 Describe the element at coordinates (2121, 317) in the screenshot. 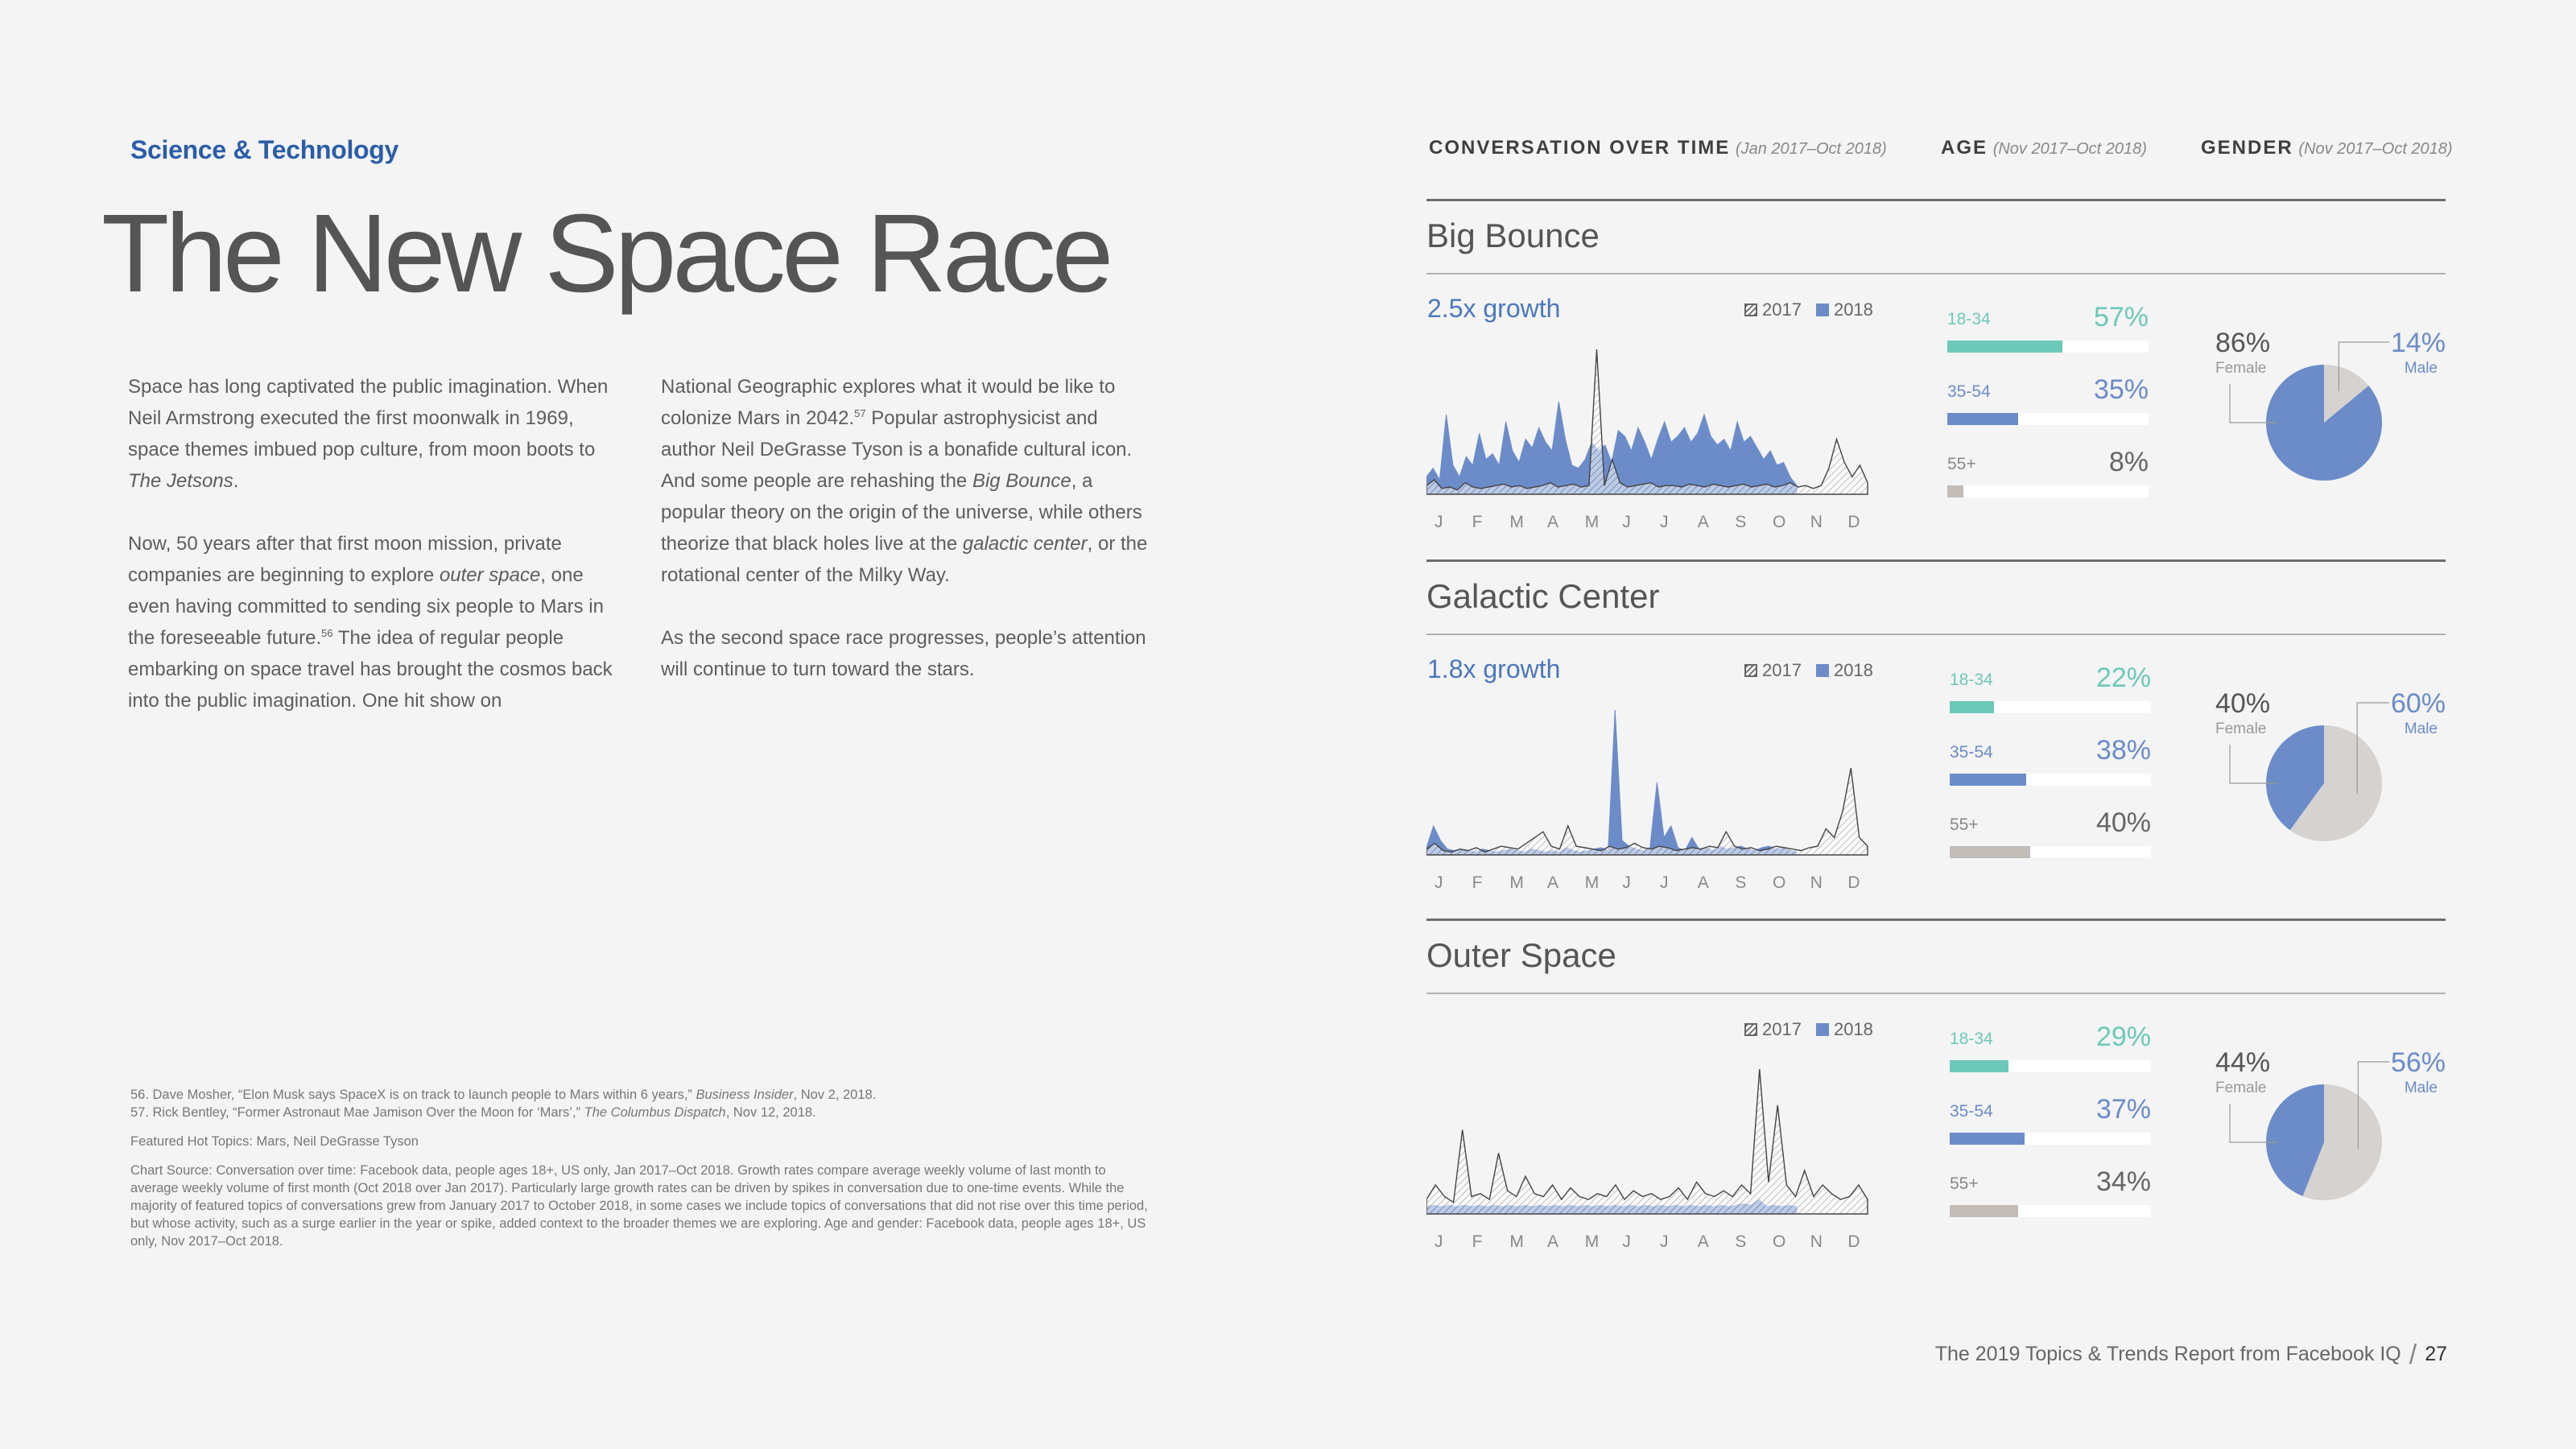

I see `age-percent: 57%` at that location.